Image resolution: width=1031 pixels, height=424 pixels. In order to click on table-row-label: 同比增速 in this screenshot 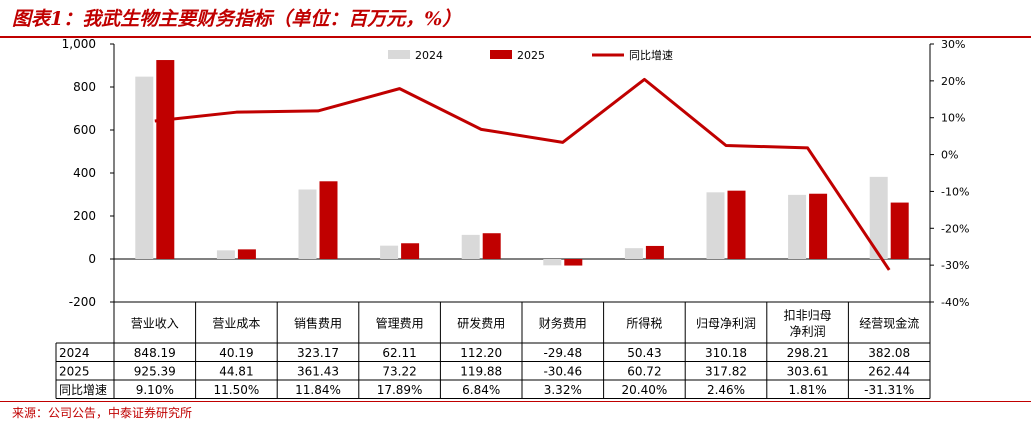, I will do `click(83, 390)`.